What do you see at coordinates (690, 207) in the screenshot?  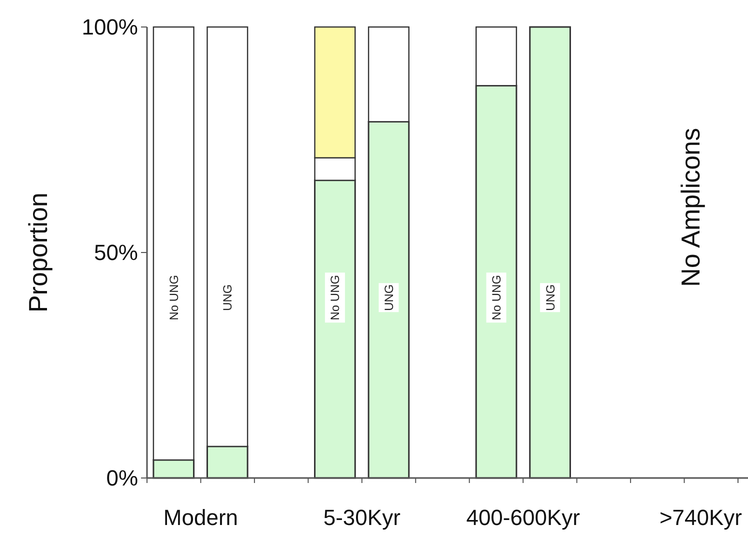 I see `annotation: No Amplicons` at bounding box center [690, 207].